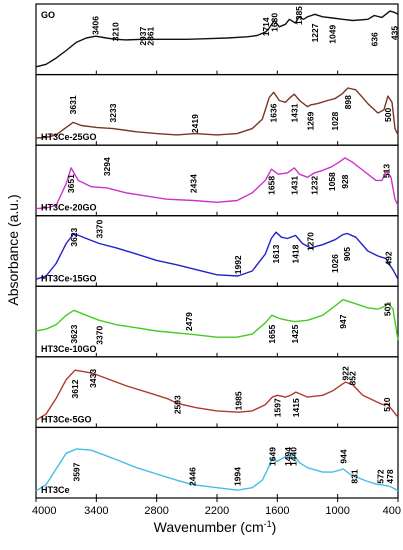 Image resolution: width=403 pixels, height=550 pixels. Describe the element at coordinates (374, 39) in the screenshot. I see `peak-label: 636` at that location.